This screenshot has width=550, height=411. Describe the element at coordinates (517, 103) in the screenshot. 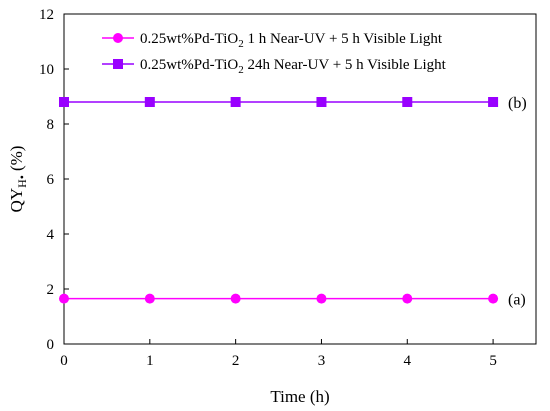

I see `series-2-annotation: (b)` at that location.